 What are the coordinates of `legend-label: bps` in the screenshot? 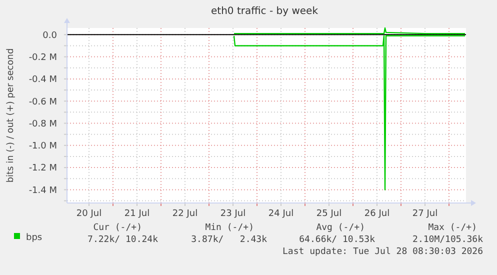 It's located at (34, 238).